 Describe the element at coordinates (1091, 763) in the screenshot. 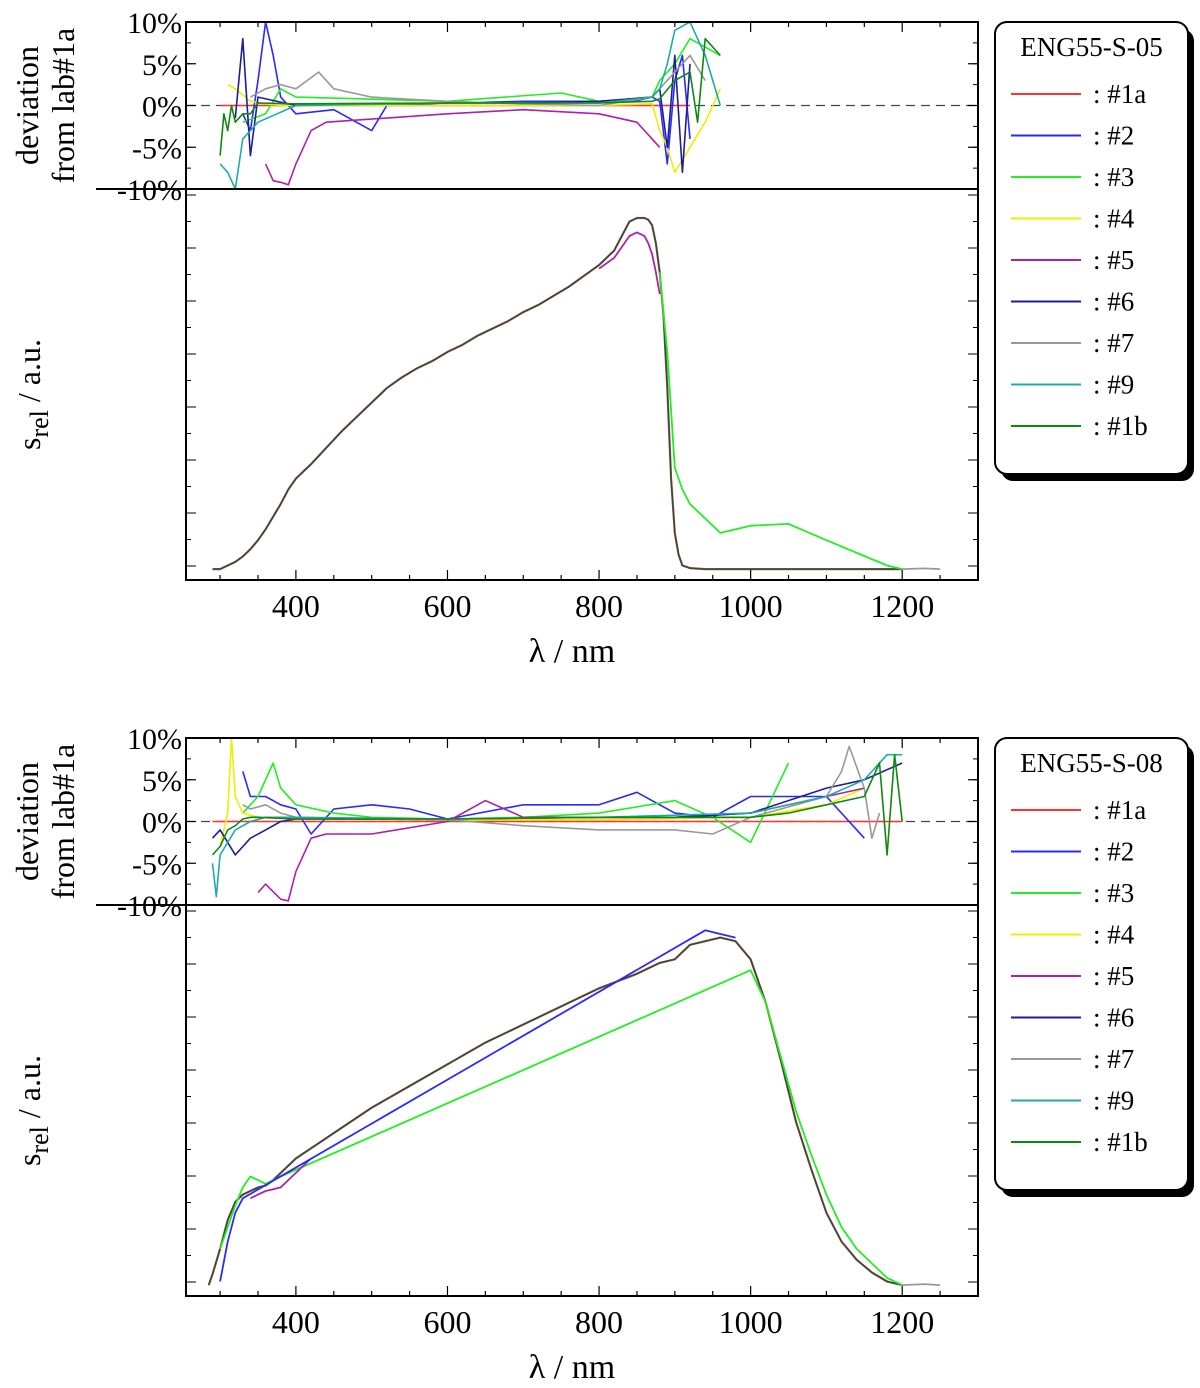

I see `legend-title: ENG55-S-08` at that location.